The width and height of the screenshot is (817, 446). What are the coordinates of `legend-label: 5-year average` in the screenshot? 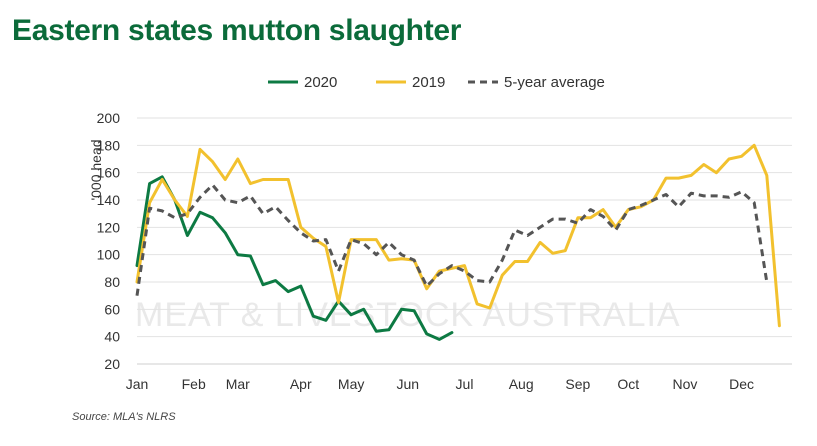 It's located at (554, 82).